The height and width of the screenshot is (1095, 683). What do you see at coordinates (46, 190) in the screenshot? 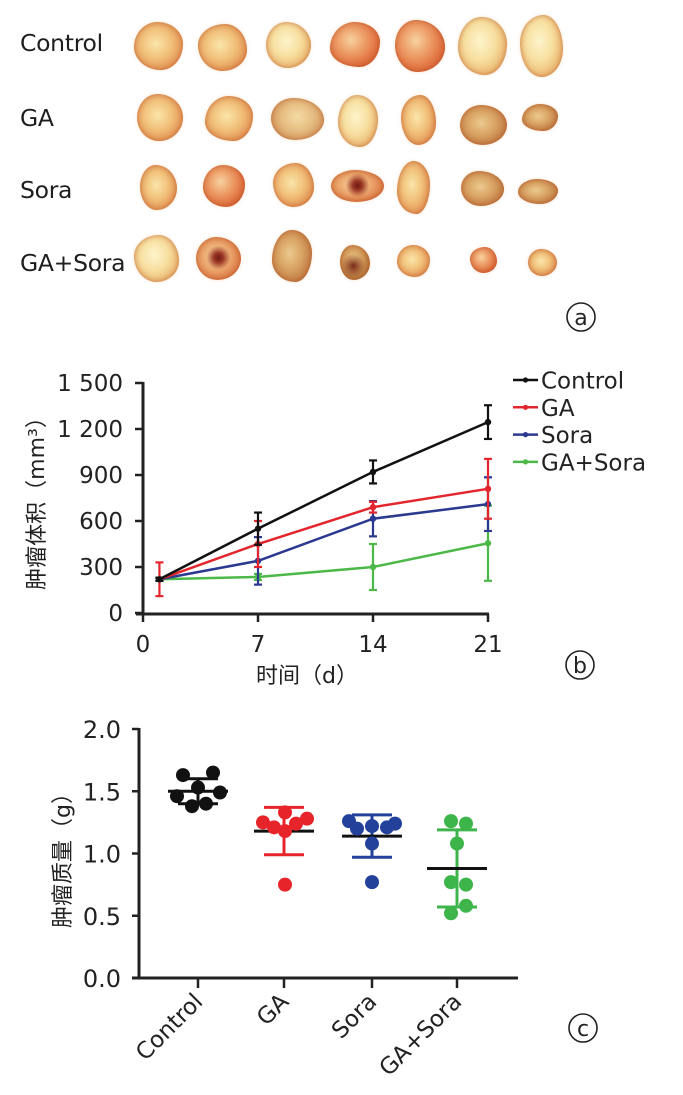
I see `group-label-sora: Sora` at bounding box center [46, 190].